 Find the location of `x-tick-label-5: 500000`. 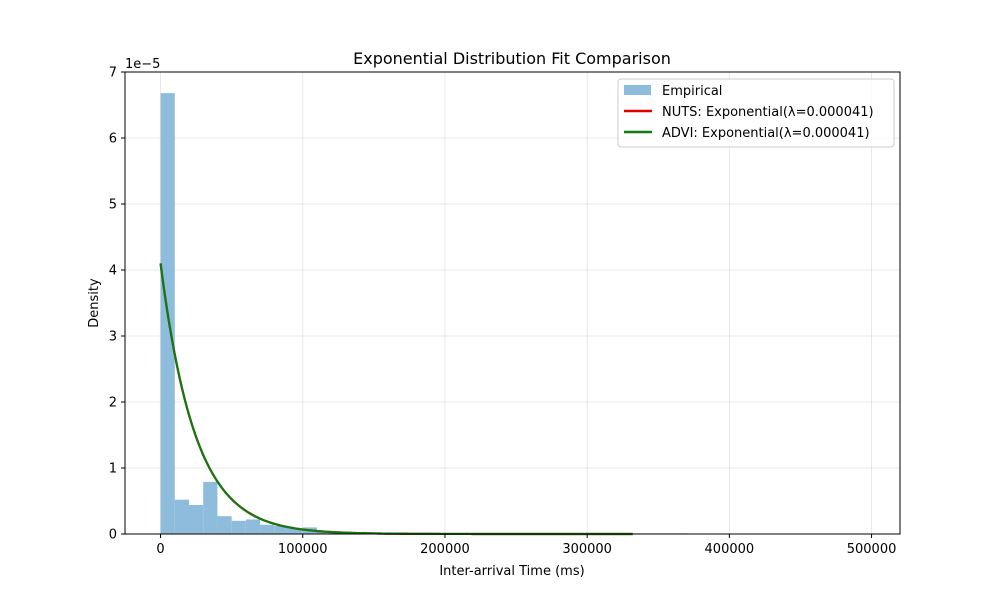

x-tick-label-5: 500000 is located at coordinates (872, 549).